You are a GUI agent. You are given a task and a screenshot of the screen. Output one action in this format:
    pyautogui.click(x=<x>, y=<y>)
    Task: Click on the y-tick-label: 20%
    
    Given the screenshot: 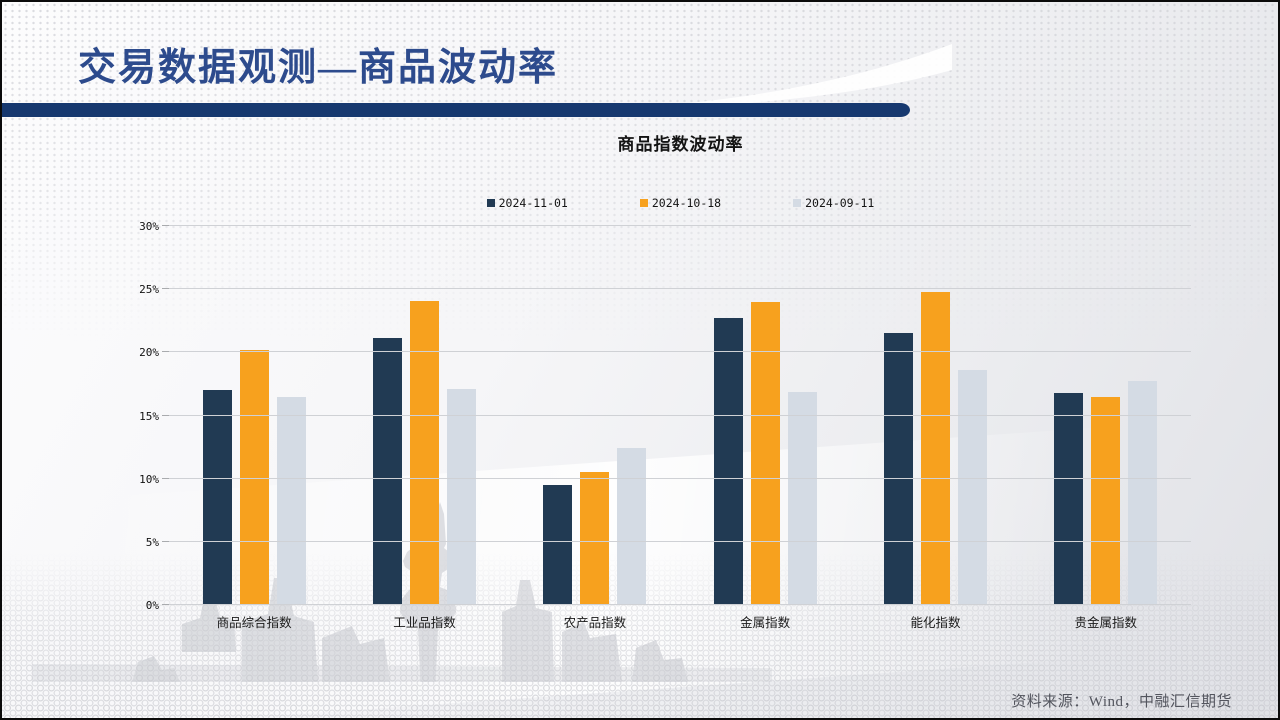 What is the action you would take?
    pyautogui.click(x=149, y=353)
    